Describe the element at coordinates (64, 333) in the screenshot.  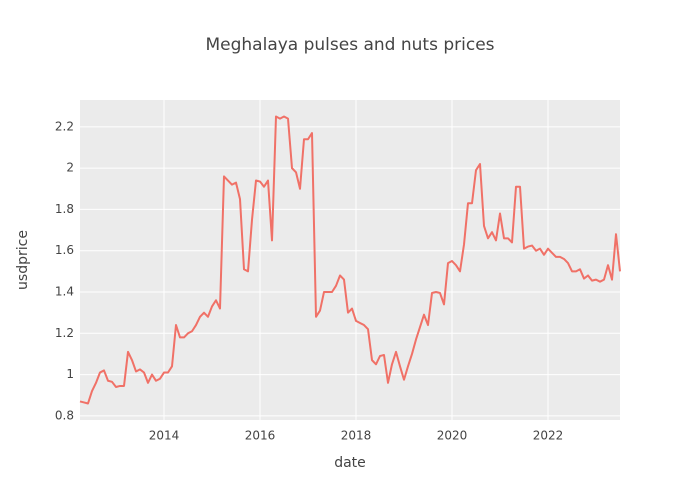
I see `y-tick-label: 1.2` at that location.